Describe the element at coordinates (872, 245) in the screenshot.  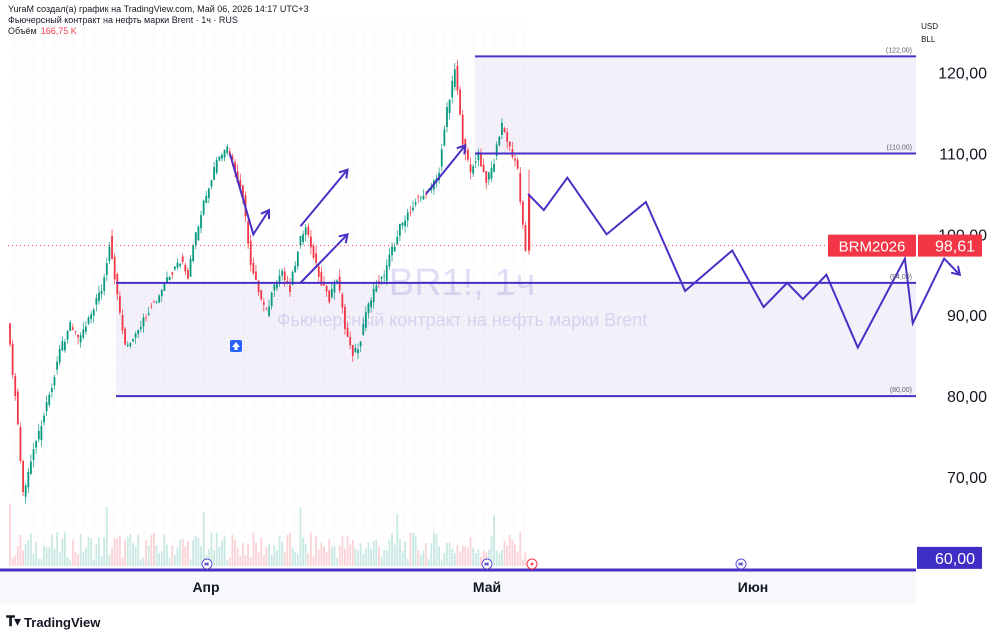
I see `symbol-tag` at that location.